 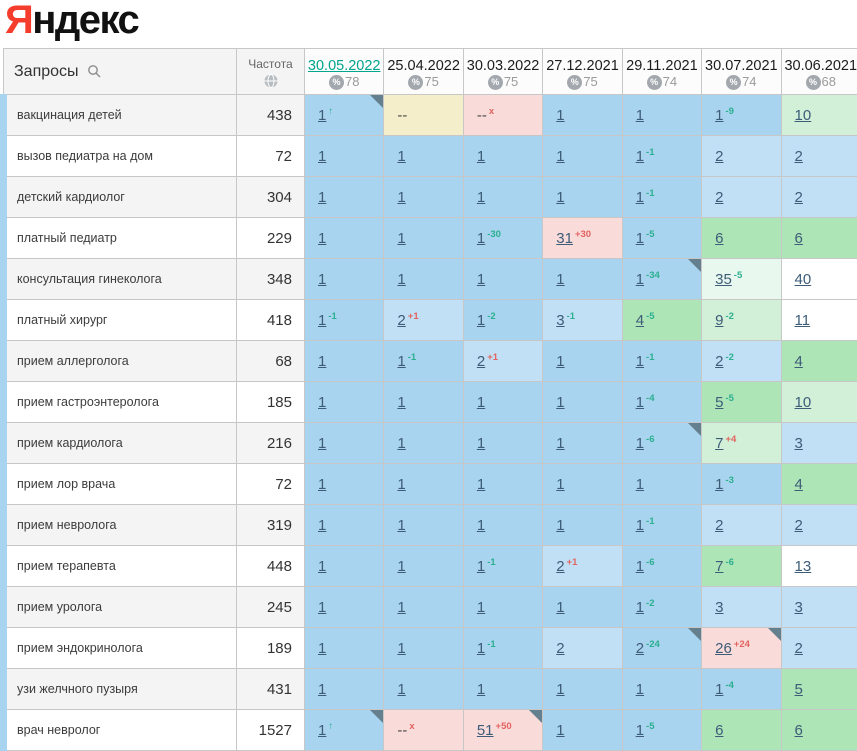 I want to click on position-cell: 4-5, so click(x=661, y=320).